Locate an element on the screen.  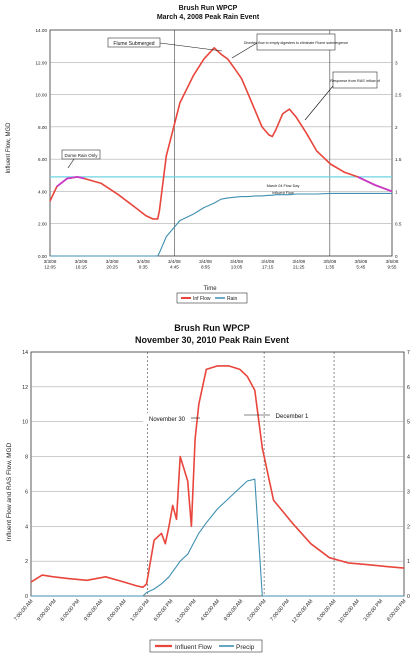
x-tick-label: 2:00:00 PM is located at coordinates (257, 610).